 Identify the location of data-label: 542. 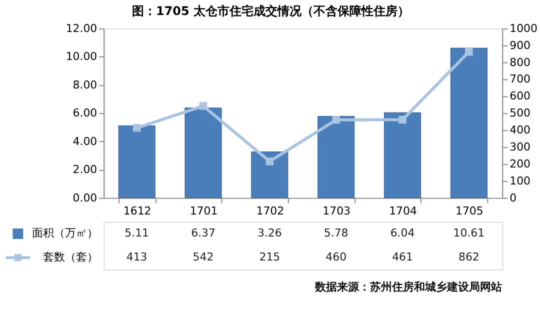
(203, 257).